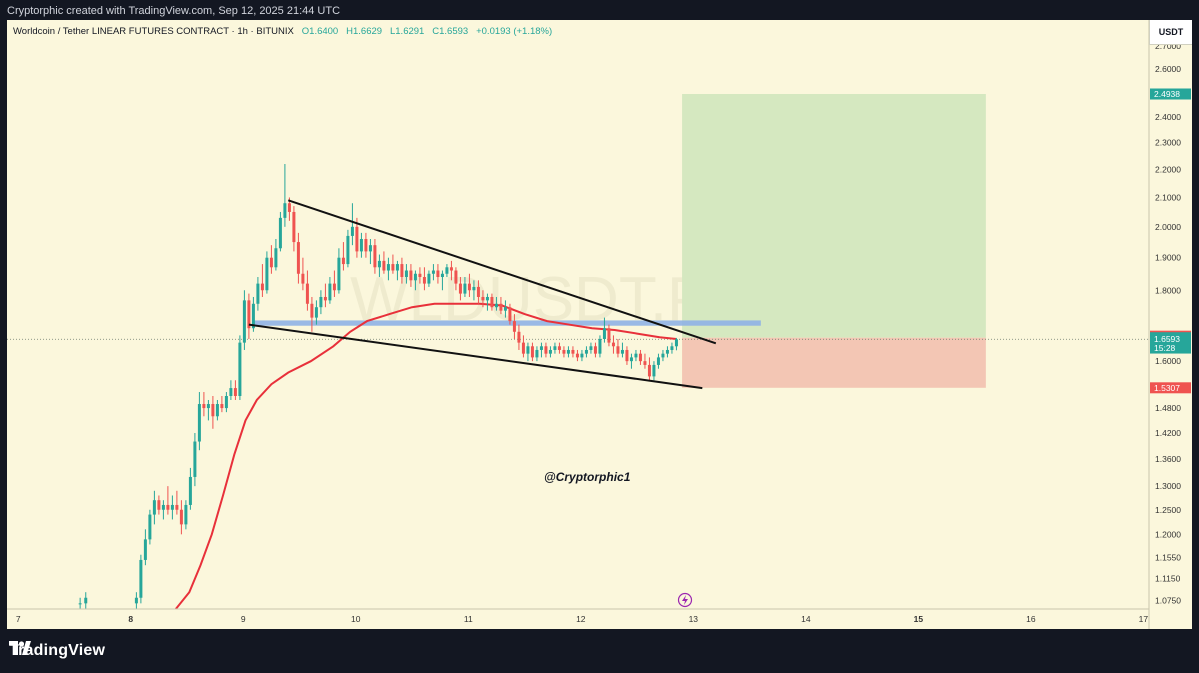 The height and width of the screenshot is (673, 1199). What do you see at coordinates (1168, 258) in the screenshot?
I see `price-tick-label: 1.9000` at bounding box center [1168, 258].